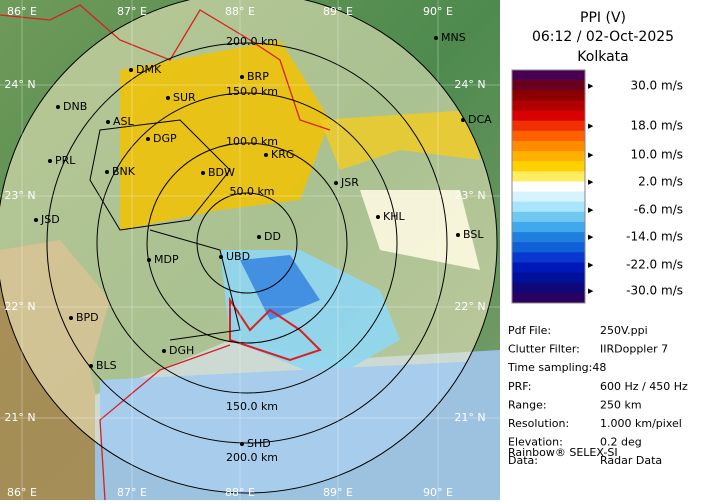  I want to click on meta-label: PRF:, so click(519, 386).